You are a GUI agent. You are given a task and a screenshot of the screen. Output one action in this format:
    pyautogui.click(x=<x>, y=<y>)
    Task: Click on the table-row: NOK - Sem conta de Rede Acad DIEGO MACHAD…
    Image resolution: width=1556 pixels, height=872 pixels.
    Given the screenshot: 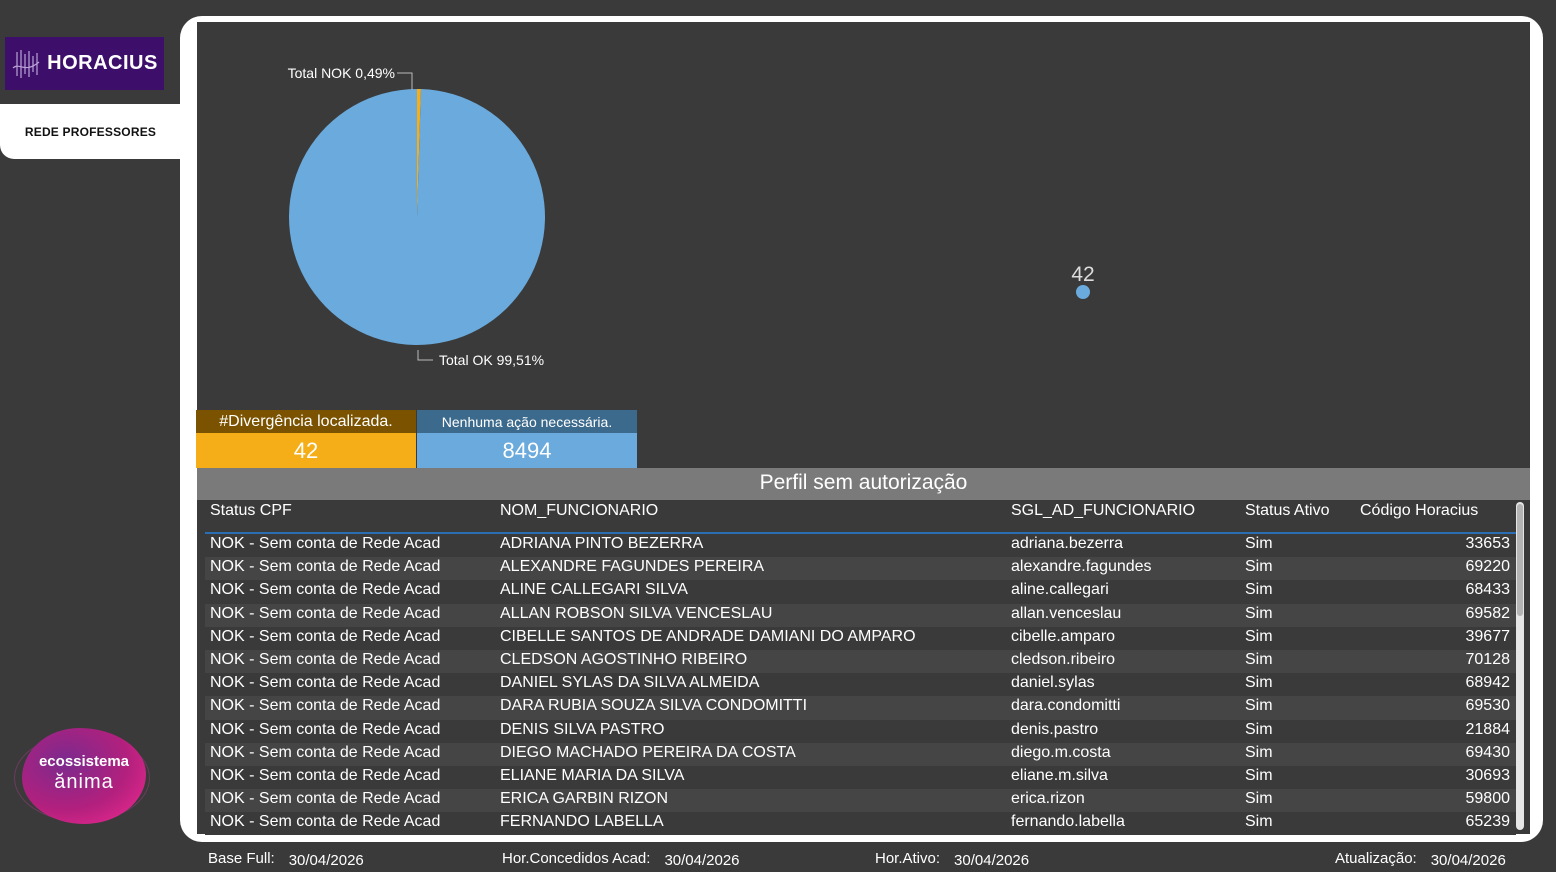 What is the action you would take?
    pyautogui.click(x=860, y=754)
    